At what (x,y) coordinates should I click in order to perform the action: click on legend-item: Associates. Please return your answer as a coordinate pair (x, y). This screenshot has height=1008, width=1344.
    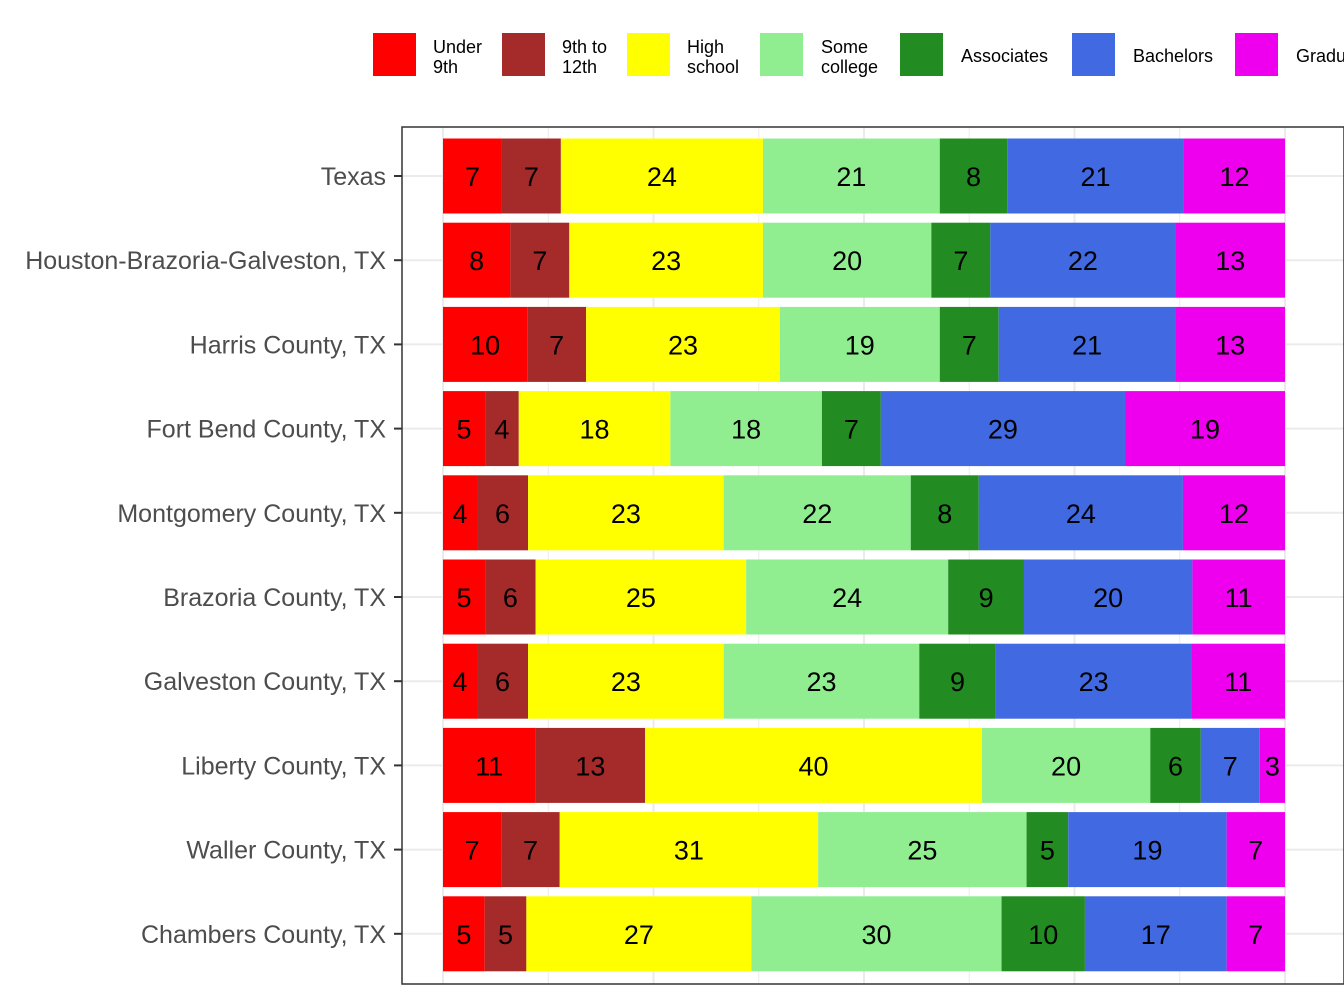
    Looking at the image, I should click on (974, 54).